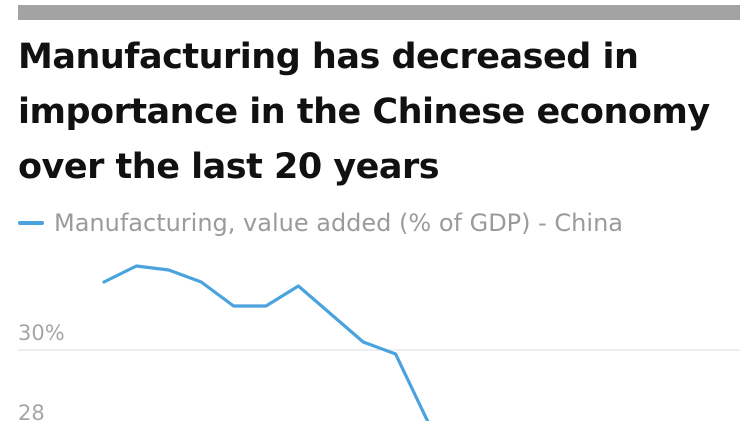 This screenshot has width=750, height=421. I want to click on gridlines, so click(379, 350).